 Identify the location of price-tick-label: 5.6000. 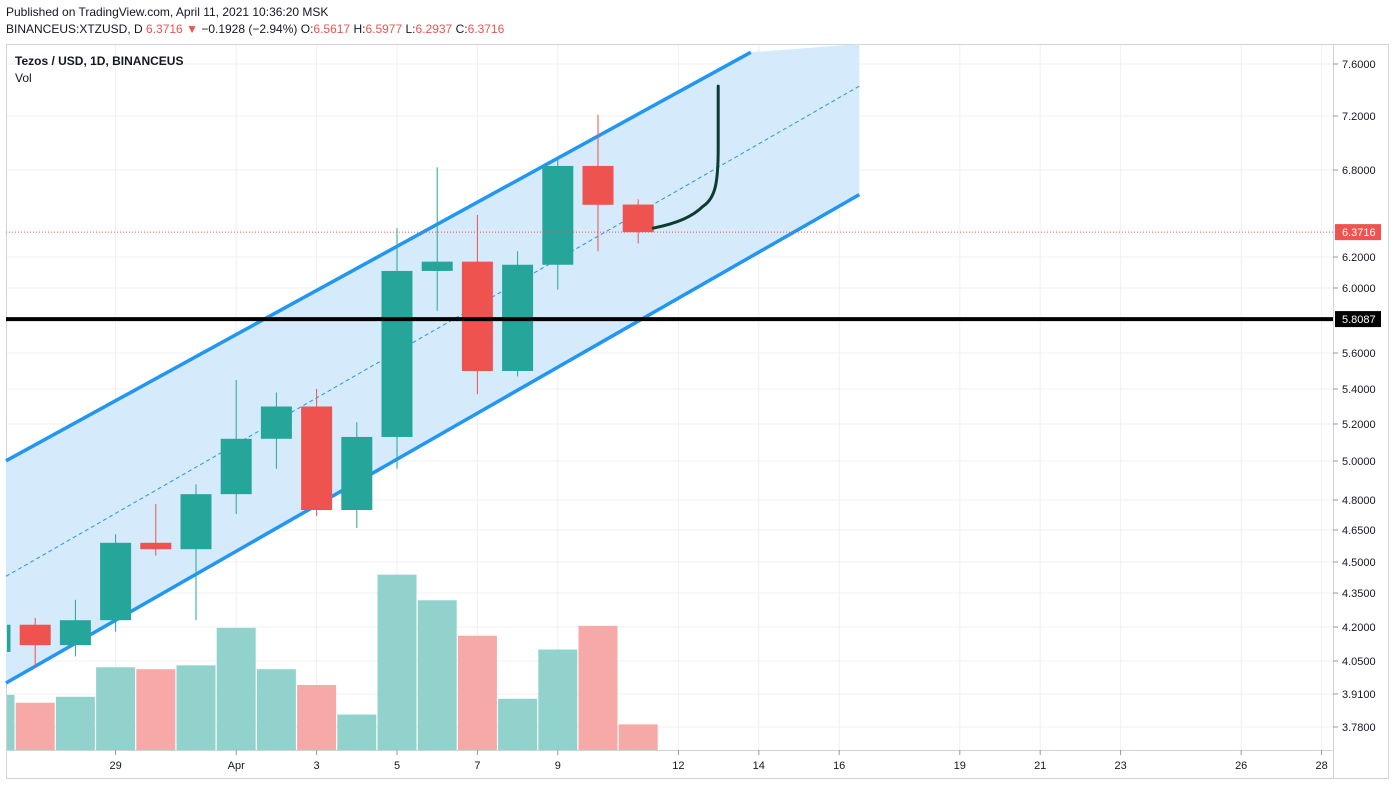
(1359, 354).